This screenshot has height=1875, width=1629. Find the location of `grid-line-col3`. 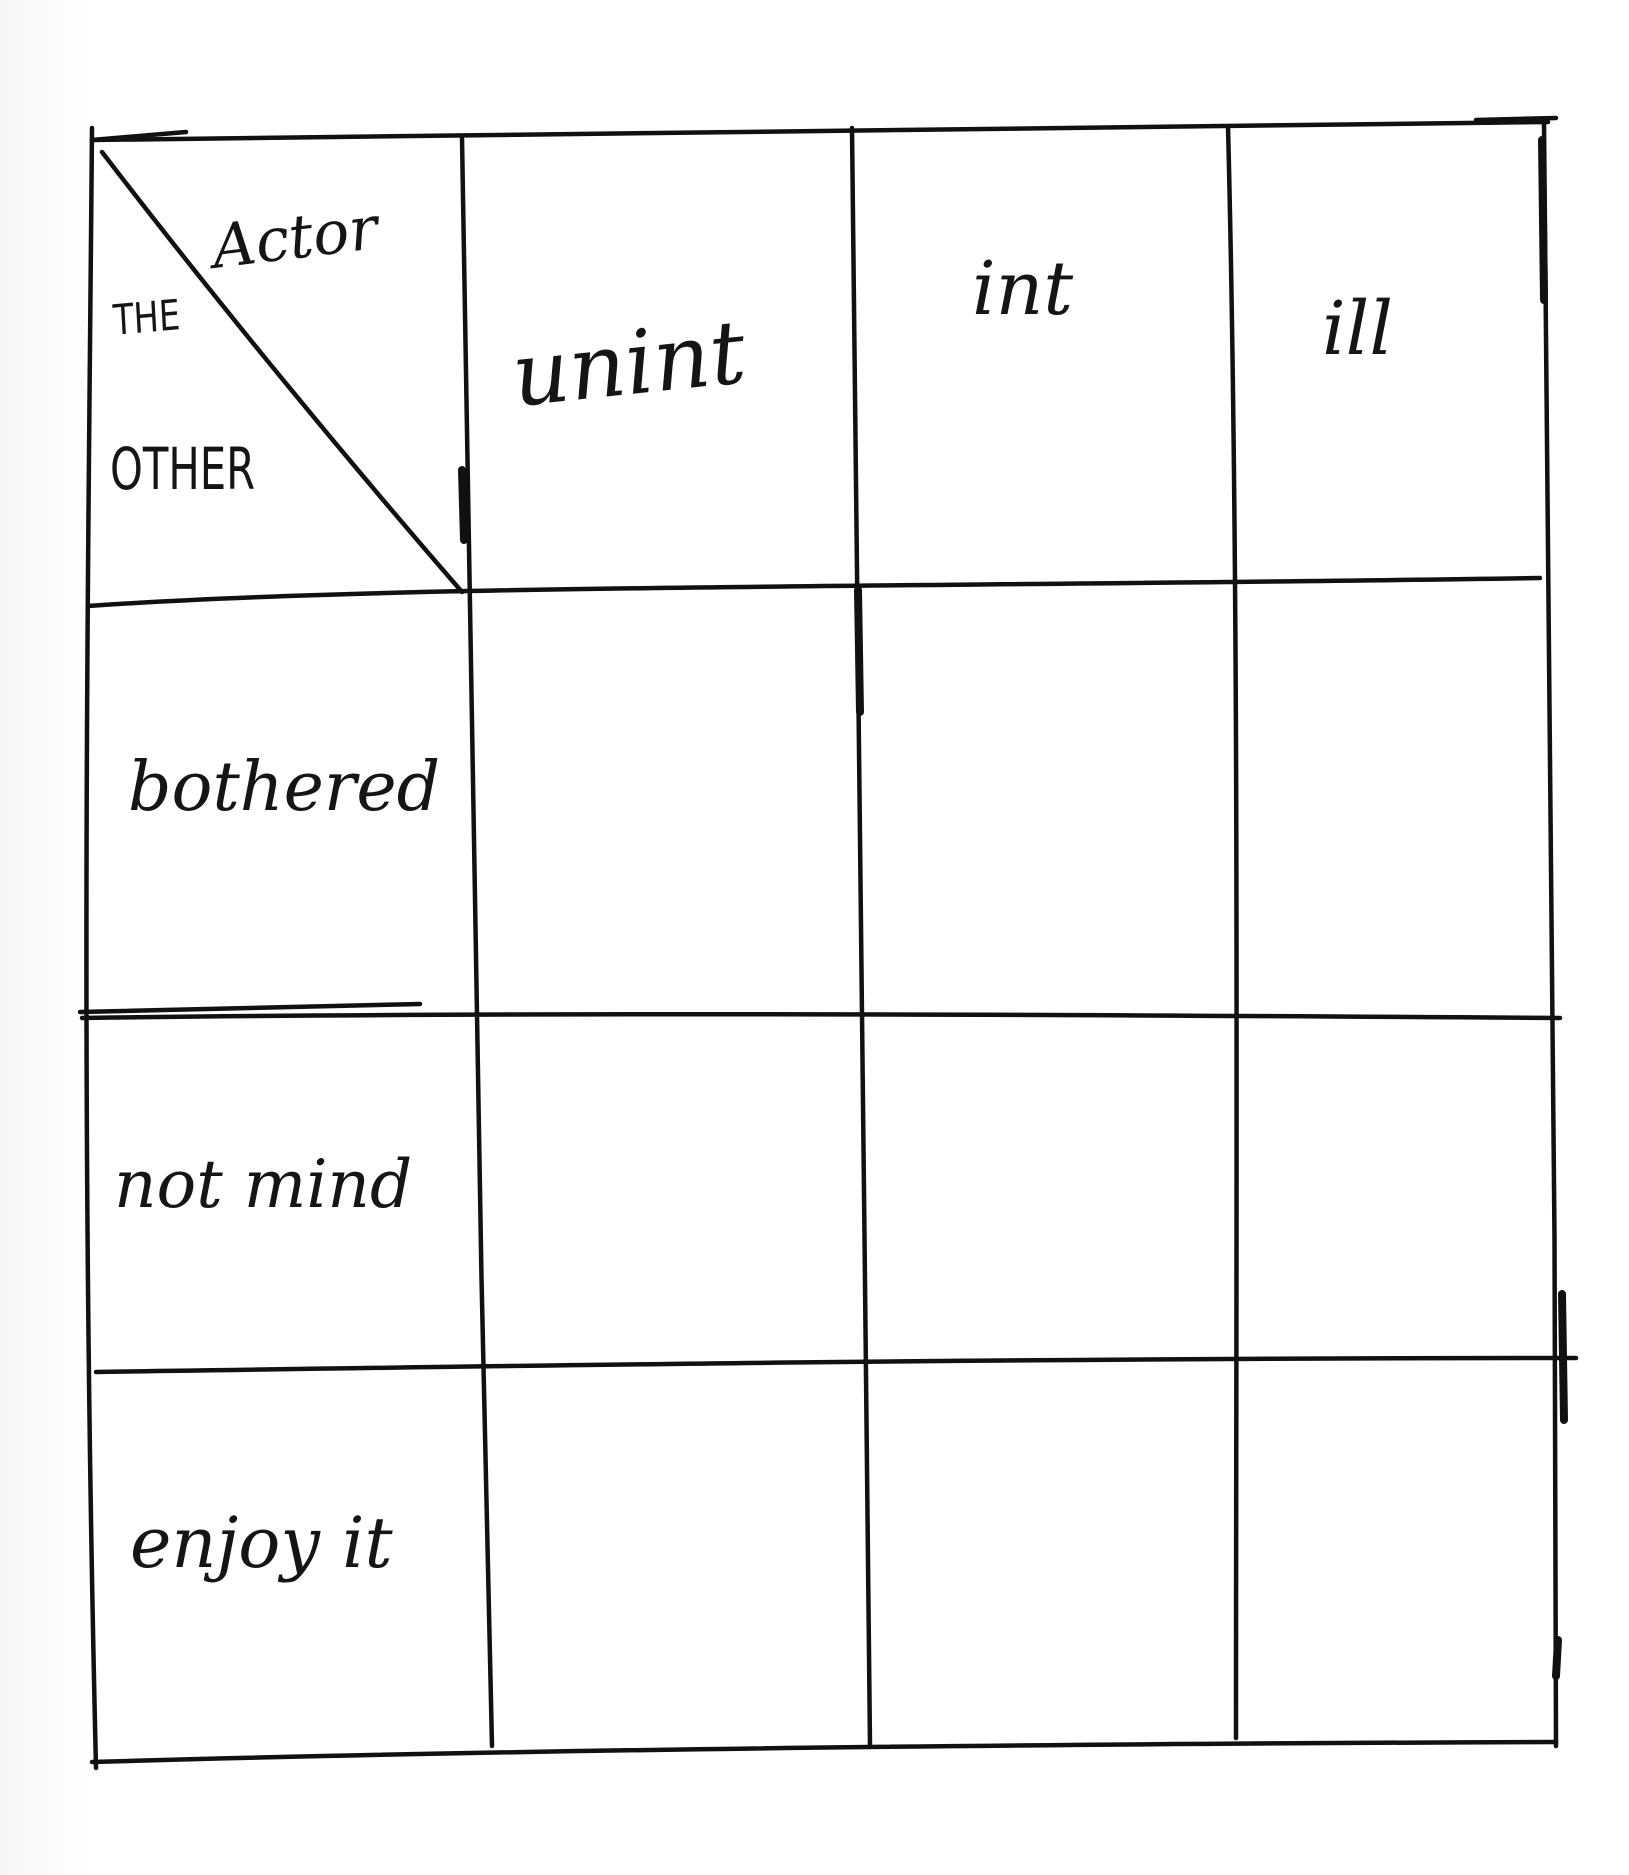

grid-line-col3 is located at coordinates (1232, 932).